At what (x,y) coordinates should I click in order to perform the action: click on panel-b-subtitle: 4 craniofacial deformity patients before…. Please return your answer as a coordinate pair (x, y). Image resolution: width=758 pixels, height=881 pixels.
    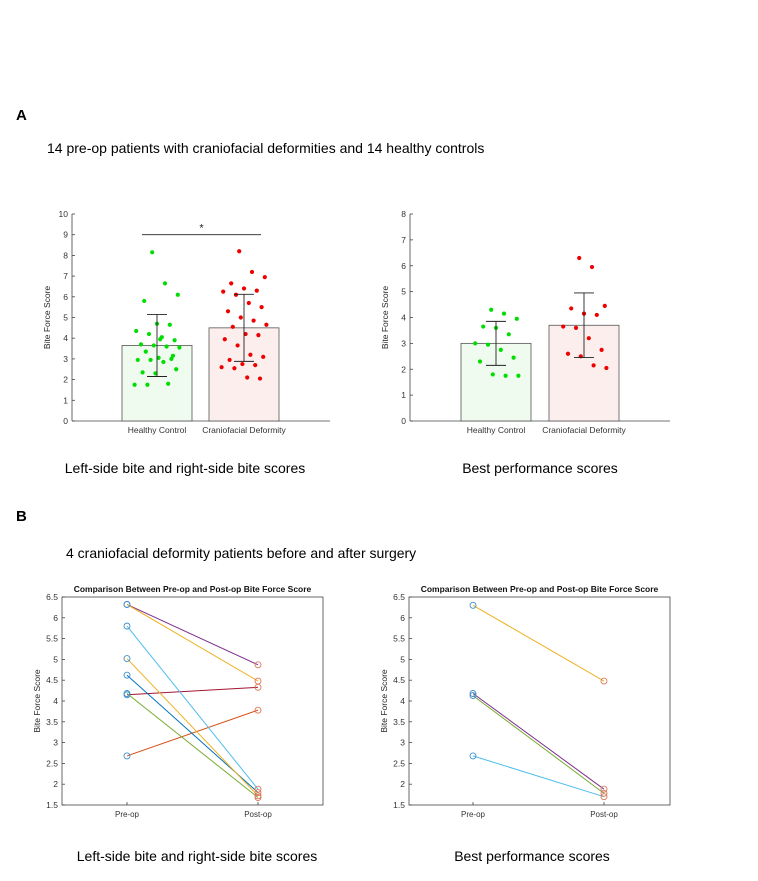
    Looking at the image, I should click on (241, 553).